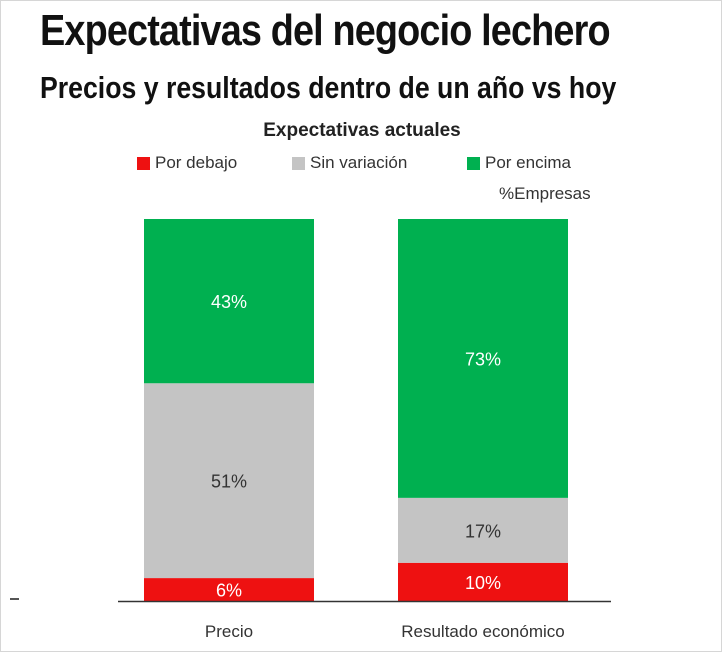  I want to click on legend-item-por-encima: Por encima, so click(519, 163).